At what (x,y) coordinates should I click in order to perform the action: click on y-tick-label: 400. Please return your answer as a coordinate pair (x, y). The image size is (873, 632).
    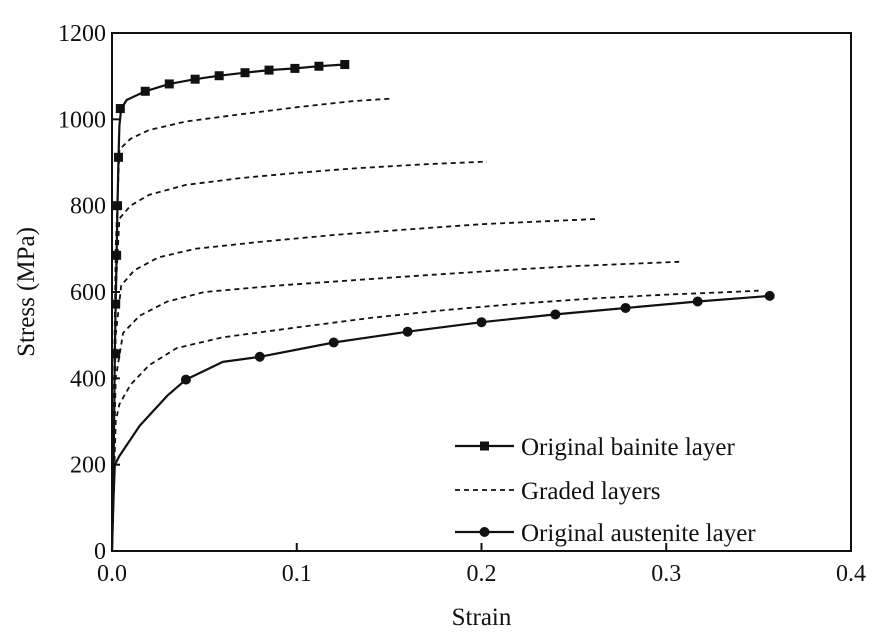
    Looking at the image, I should click on (88, 379).